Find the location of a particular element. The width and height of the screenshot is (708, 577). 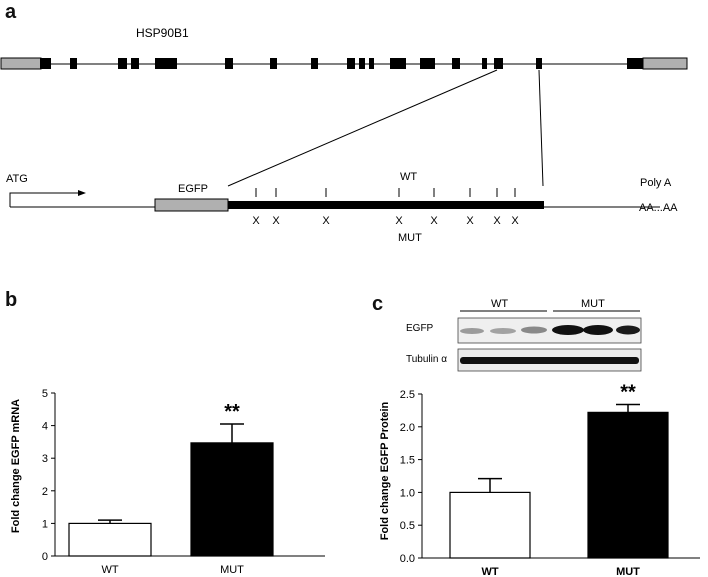

blot-row-tubulin-label: Tubulin α is located at coordinates (426, 359).